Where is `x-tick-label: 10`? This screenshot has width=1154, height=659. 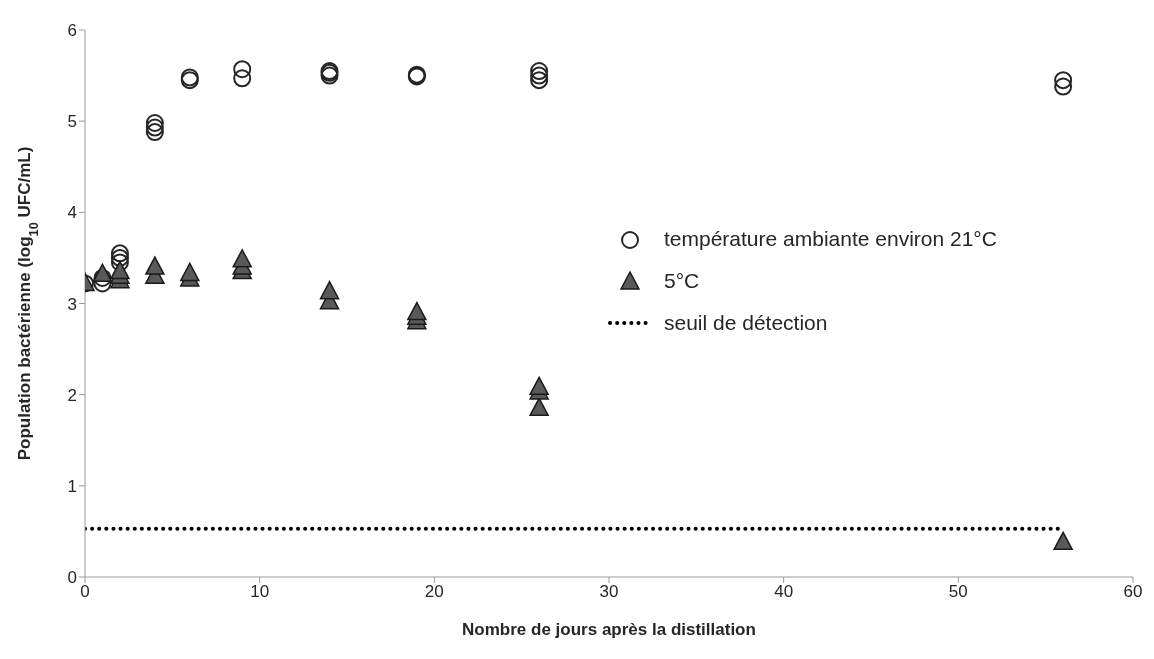
x-tick-label: 10 is located at coordinates (260, 592).